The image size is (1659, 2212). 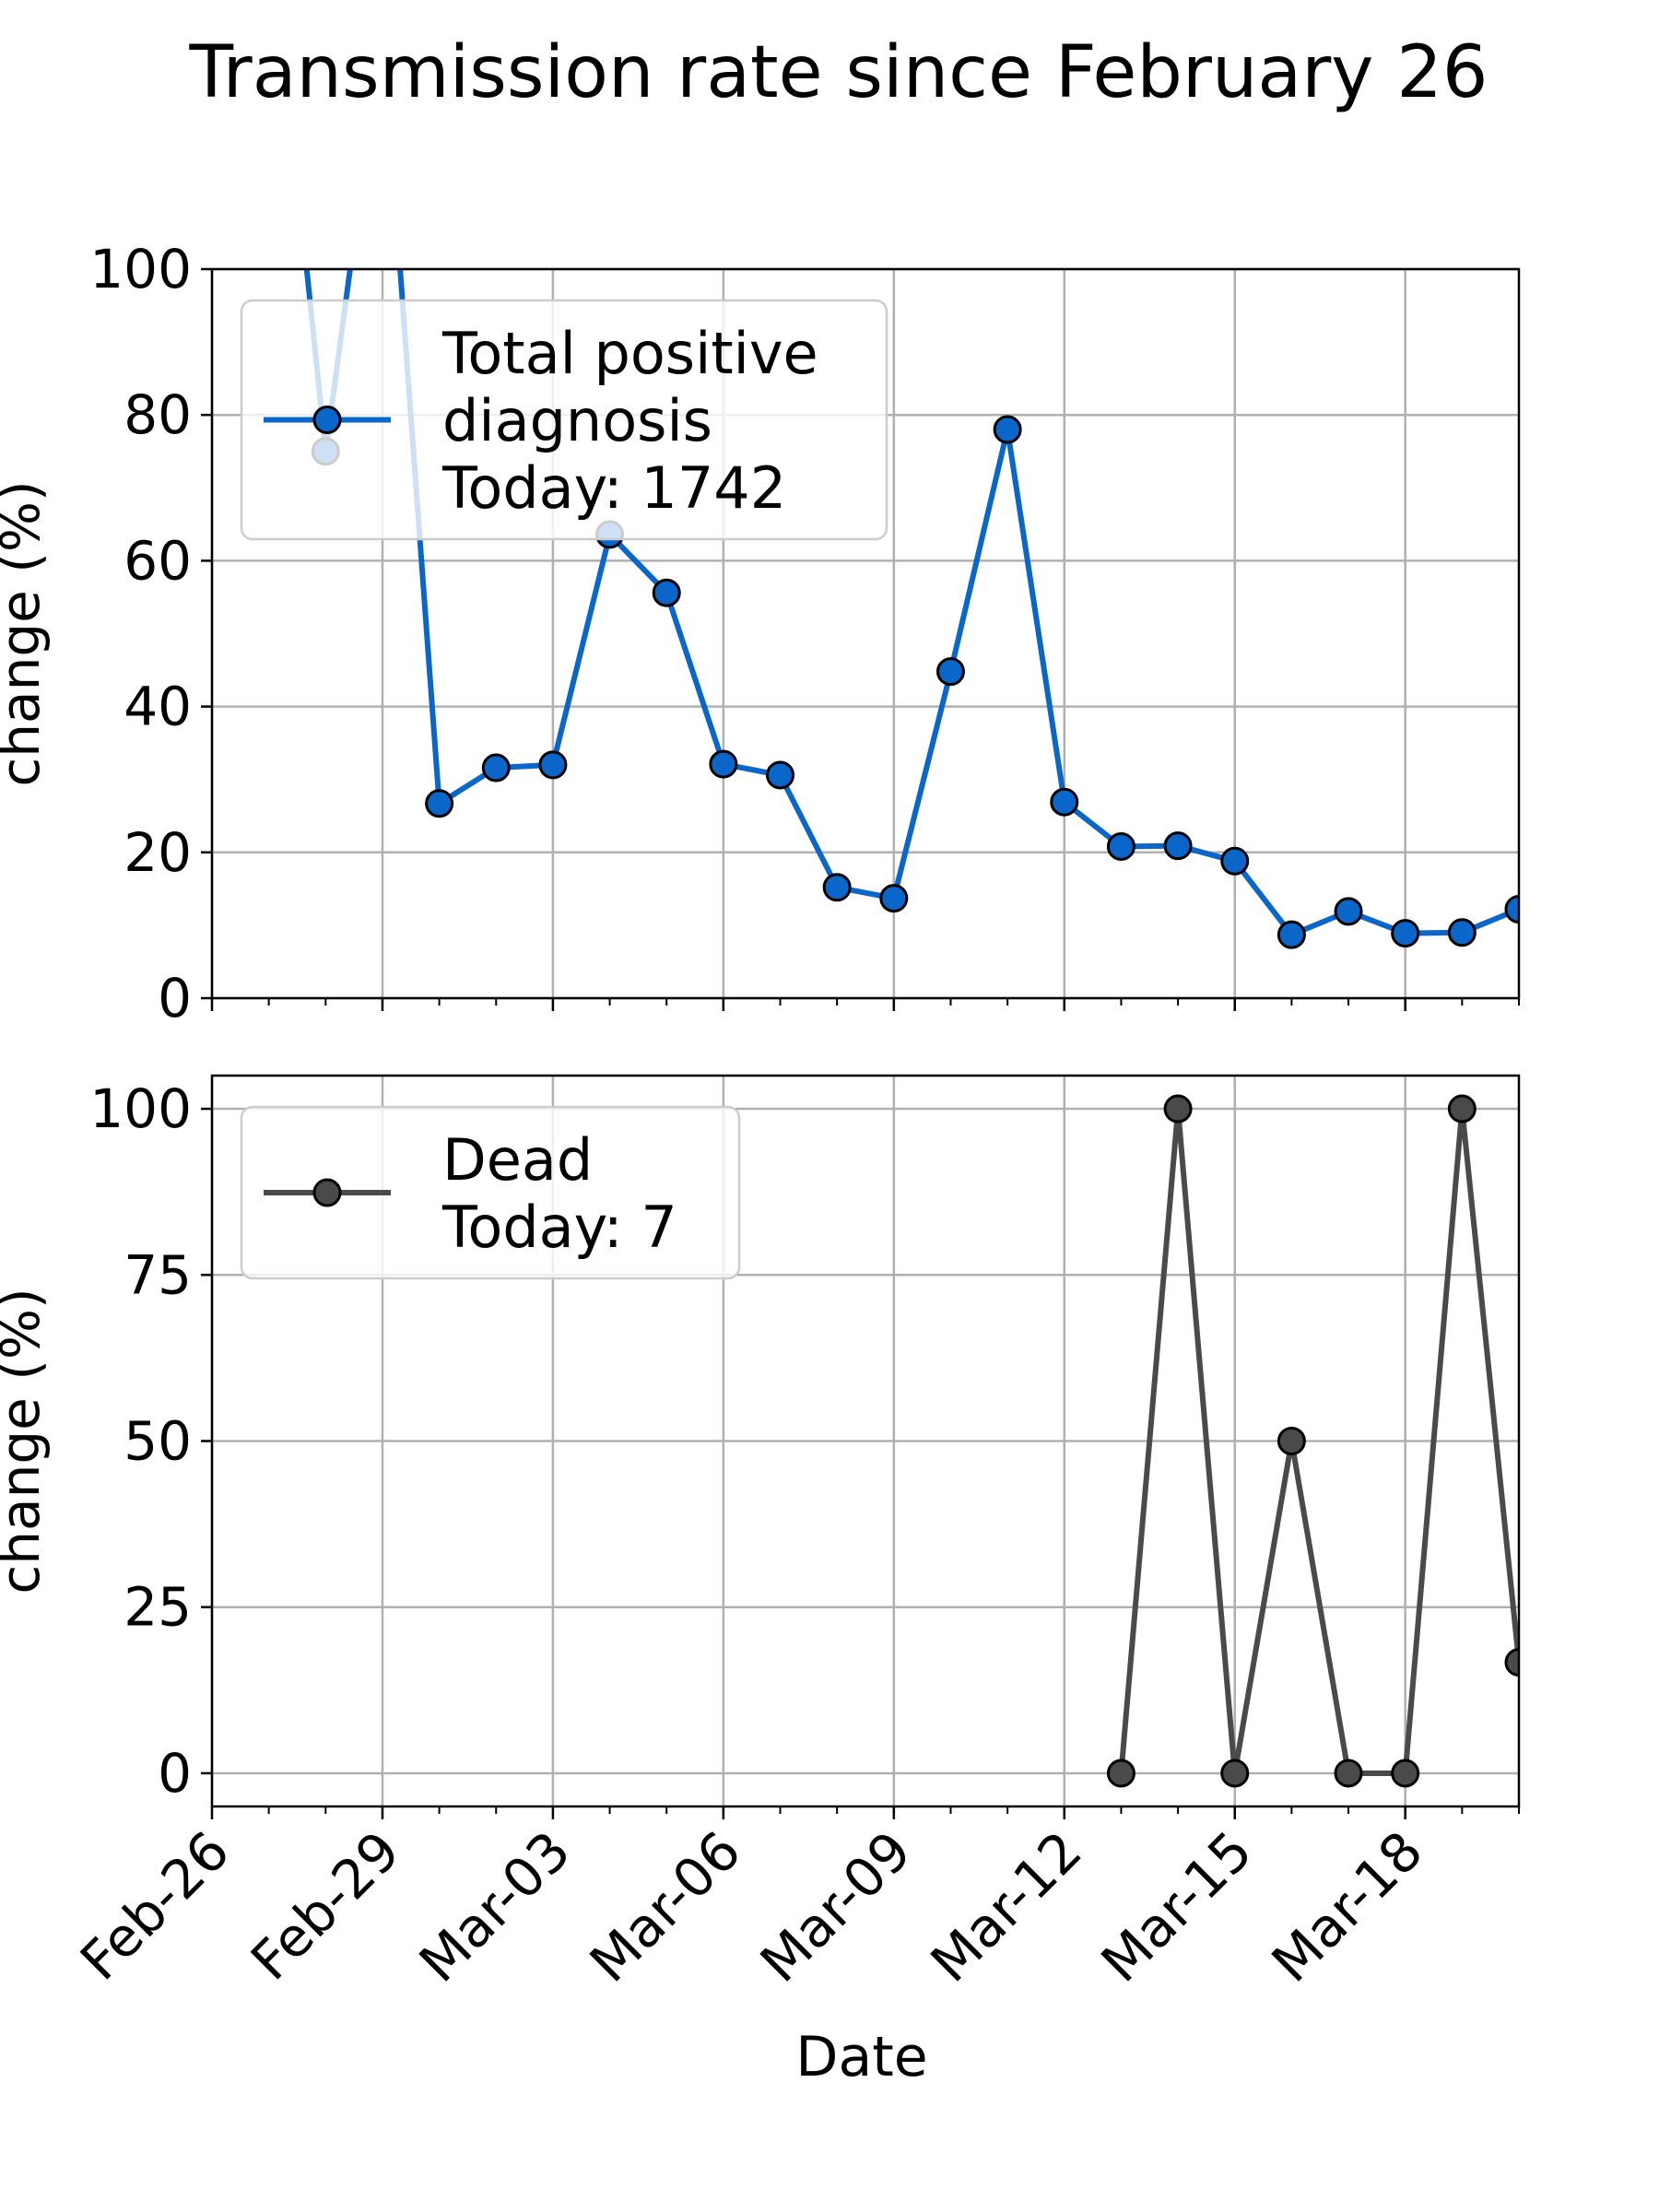 I want to click on x-tick-label: Mar-03, so click(x=494, y=1906).